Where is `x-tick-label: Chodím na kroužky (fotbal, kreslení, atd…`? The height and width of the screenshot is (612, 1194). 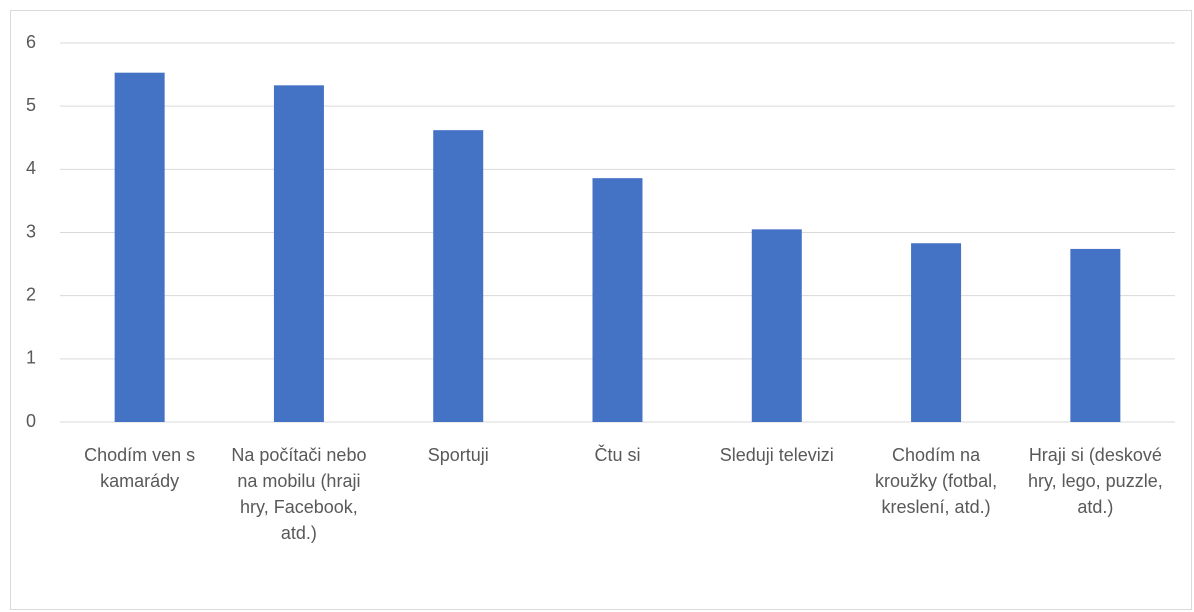 x-tick-label: Chodím na kroužky (fotbal, kreslení, atd… is located at coordinates (936, 481).